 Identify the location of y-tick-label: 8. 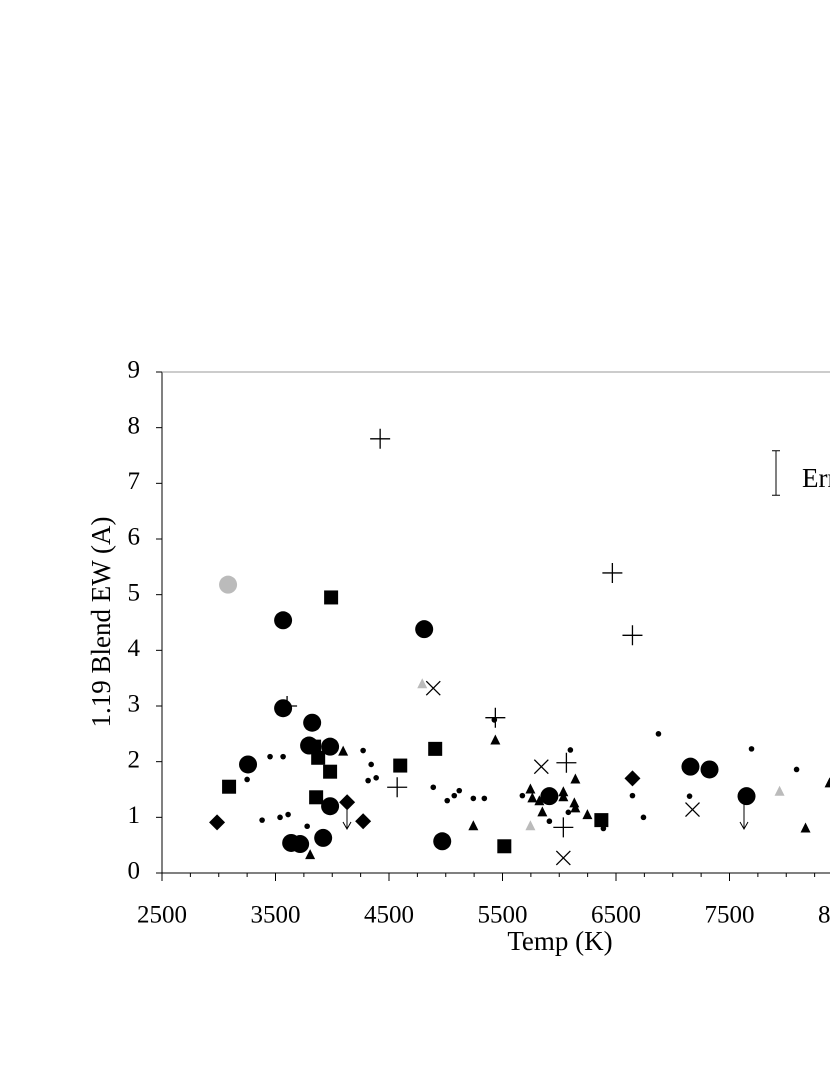
(134, 425).